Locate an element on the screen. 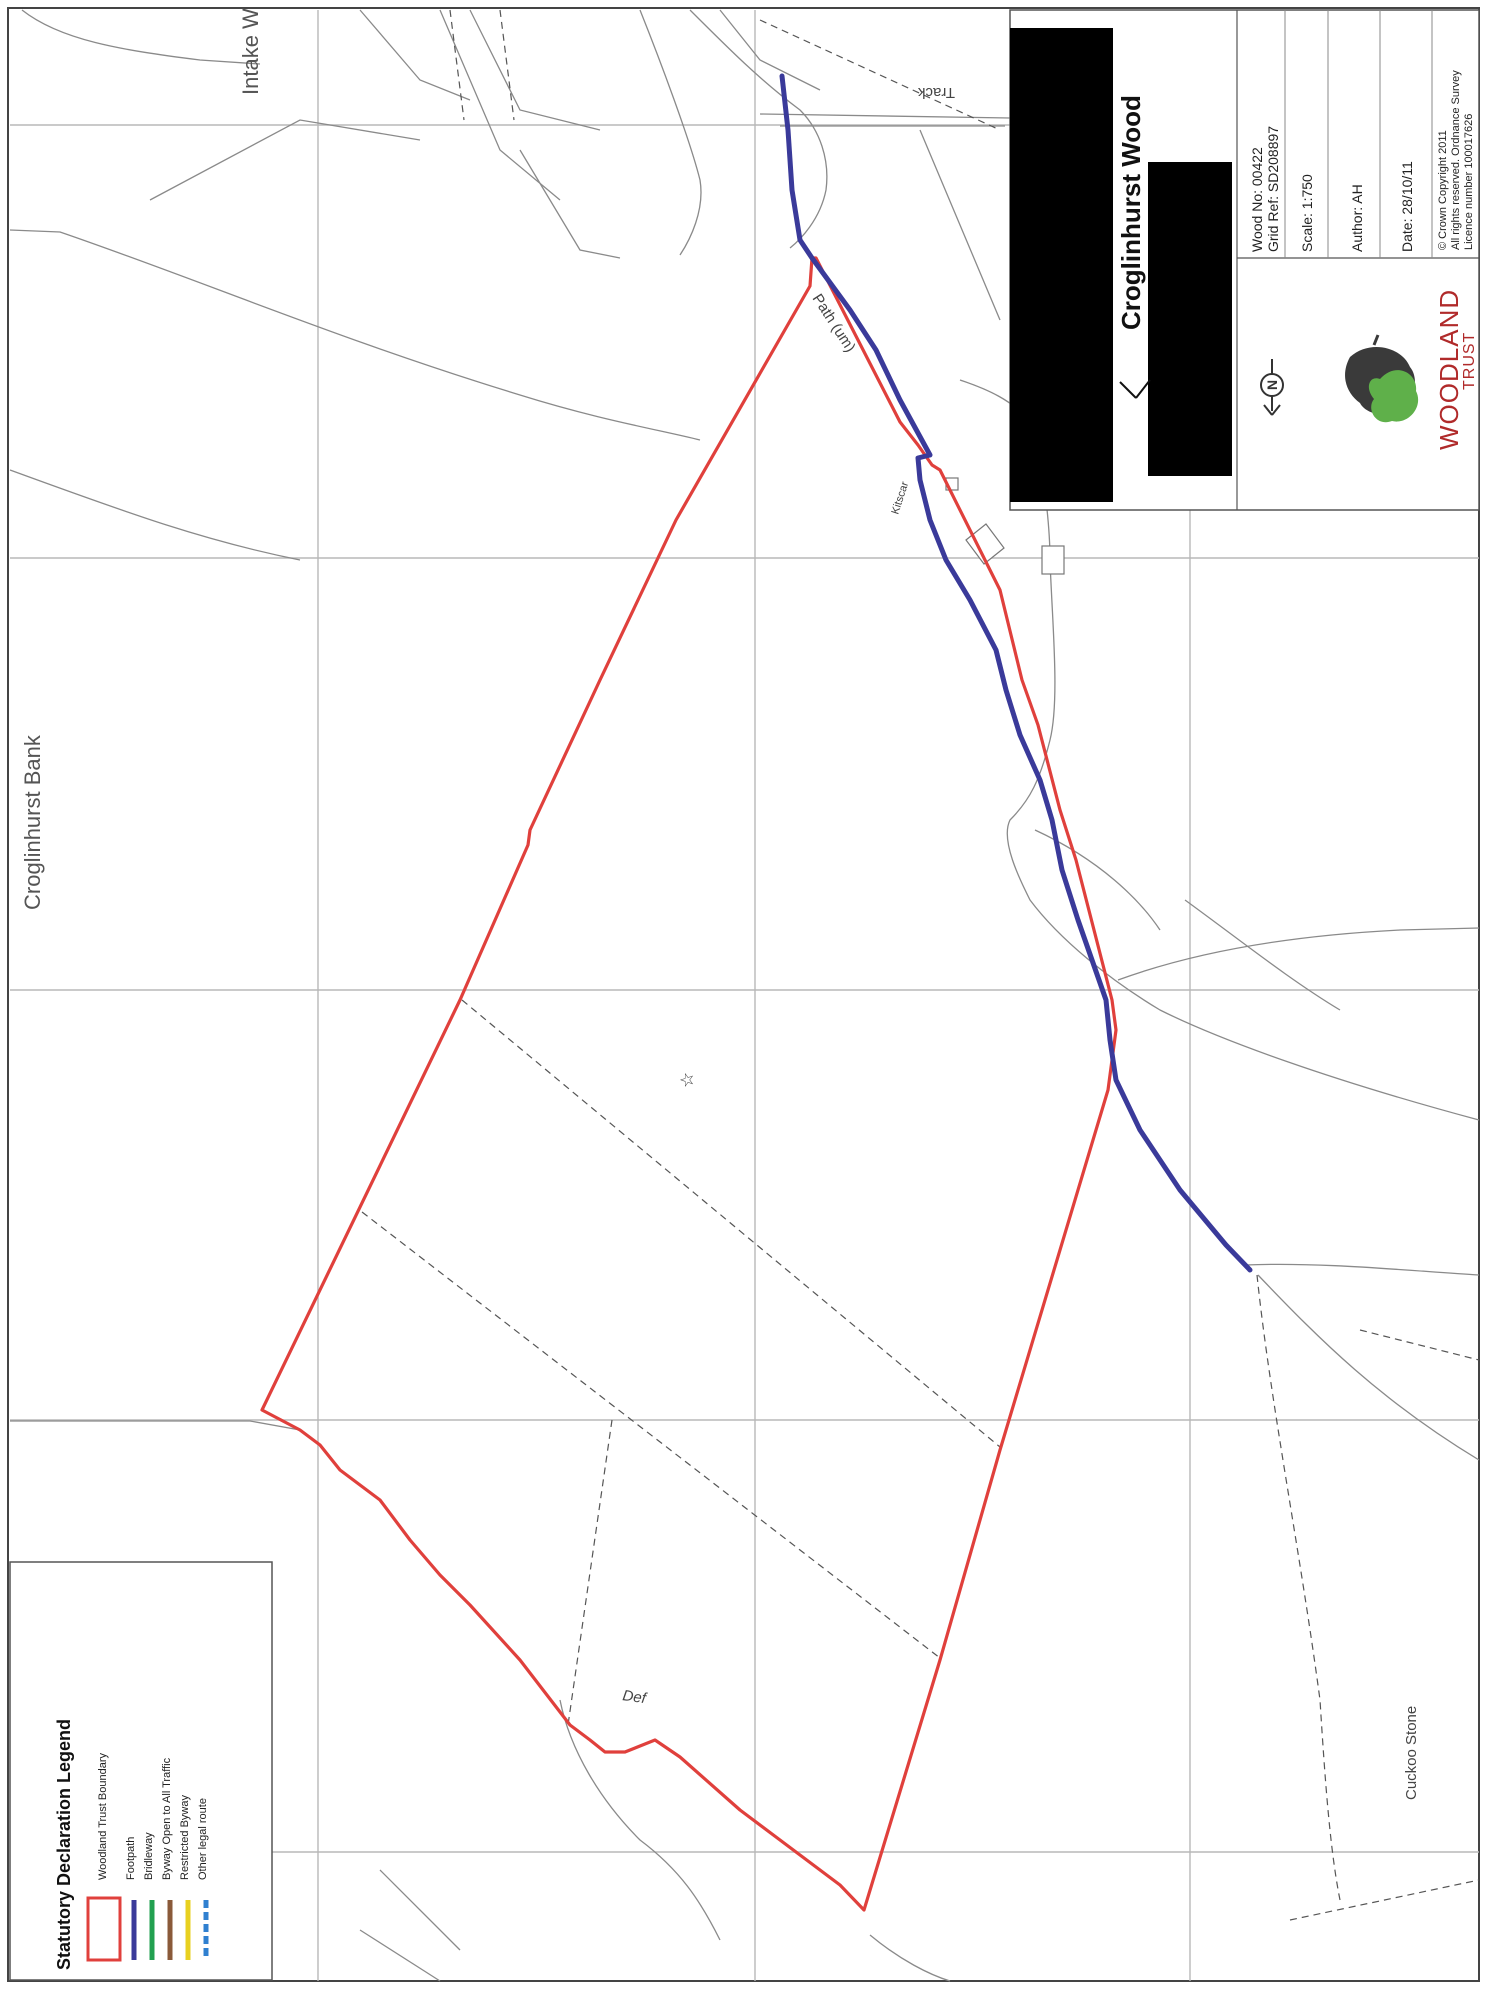  logo-word-woodland: WOODLAND is located at coordinates (1449, 369).